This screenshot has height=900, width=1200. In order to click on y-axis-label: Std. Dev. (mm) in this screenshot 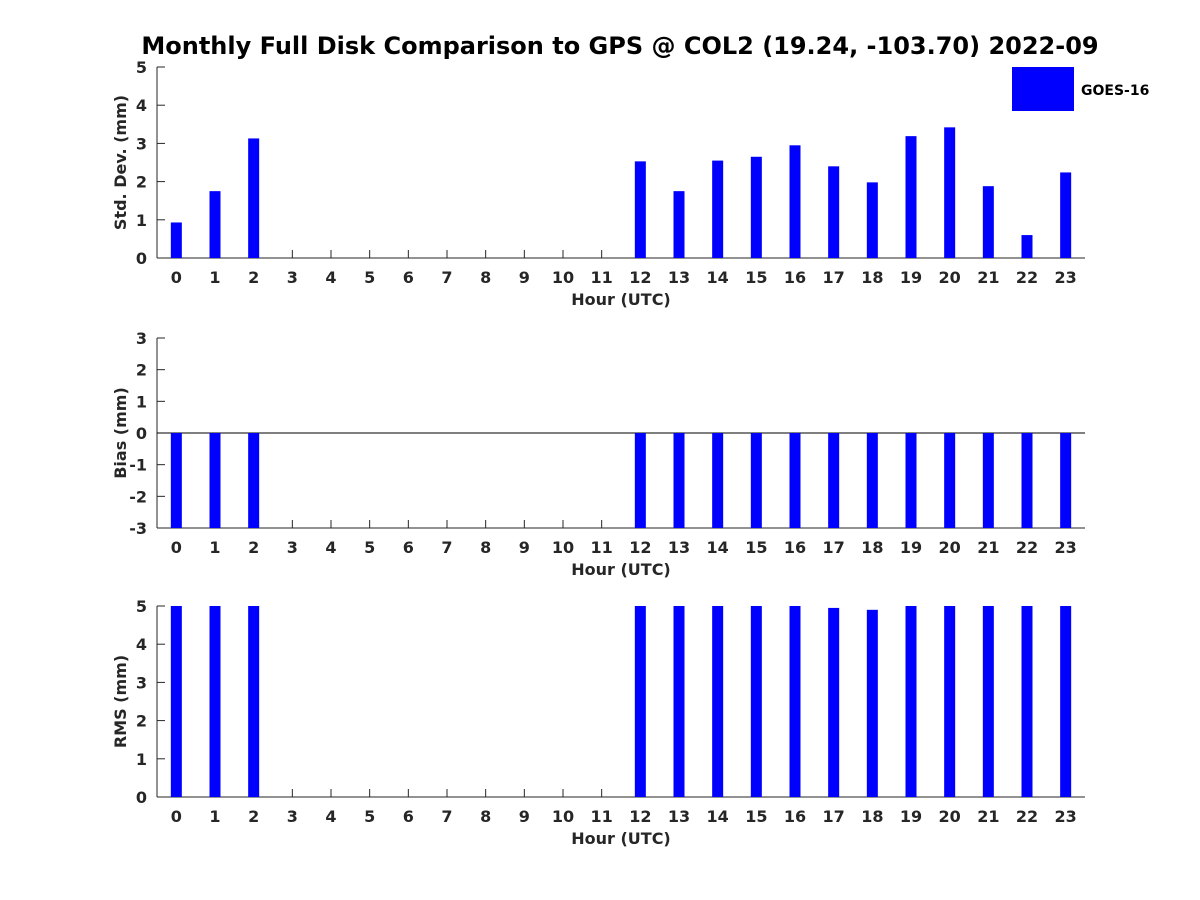, I will do `click(120, 162)`.